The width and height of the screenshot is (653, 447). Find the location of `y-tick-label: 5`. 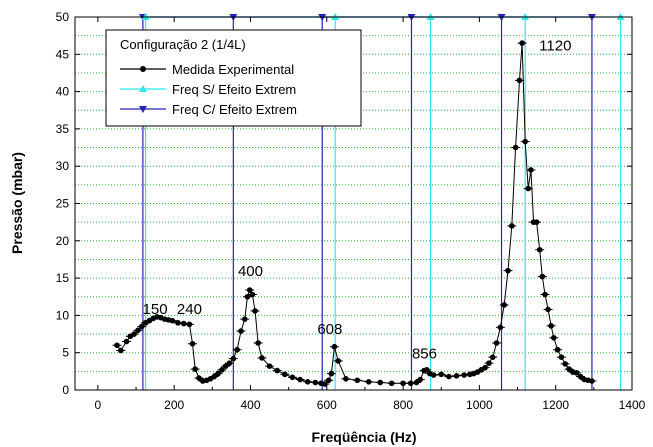

y-tick-label: 5 is located at coordinates (65, 353).